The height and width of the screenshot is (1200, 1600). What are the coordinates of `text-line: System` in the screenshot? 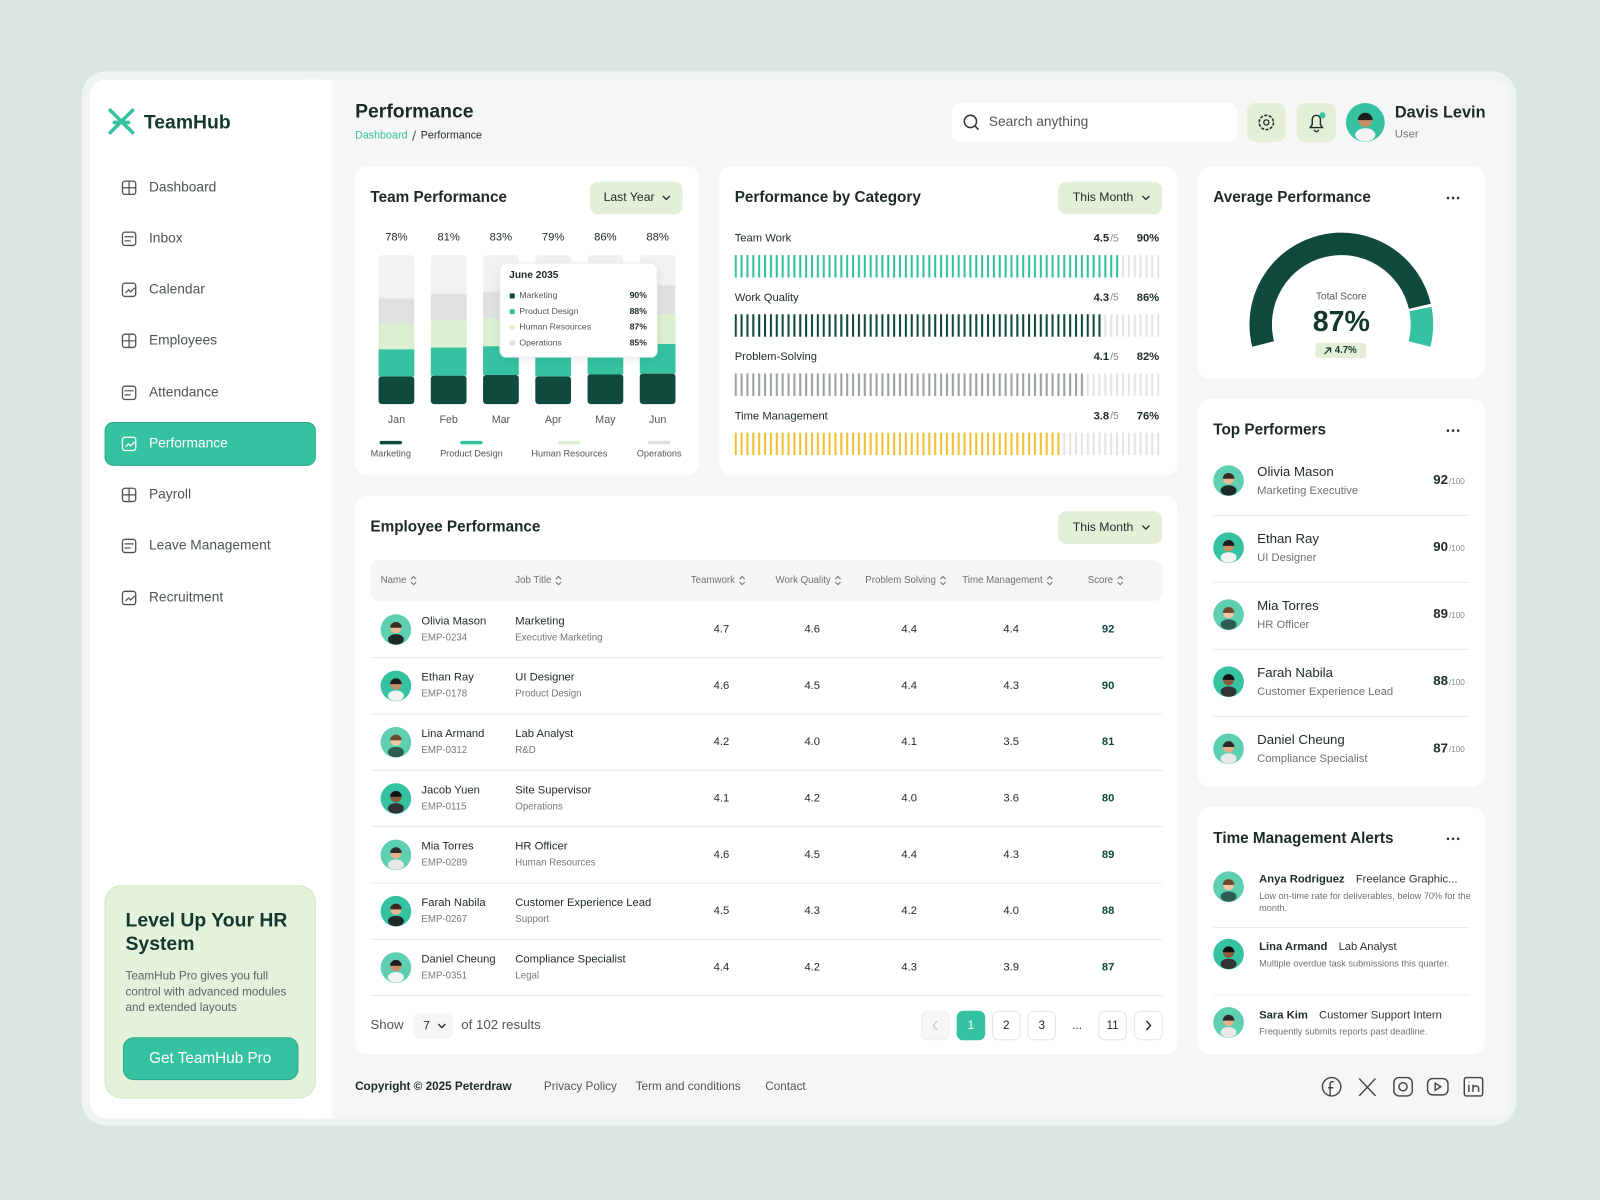 It's located at (160, 944).